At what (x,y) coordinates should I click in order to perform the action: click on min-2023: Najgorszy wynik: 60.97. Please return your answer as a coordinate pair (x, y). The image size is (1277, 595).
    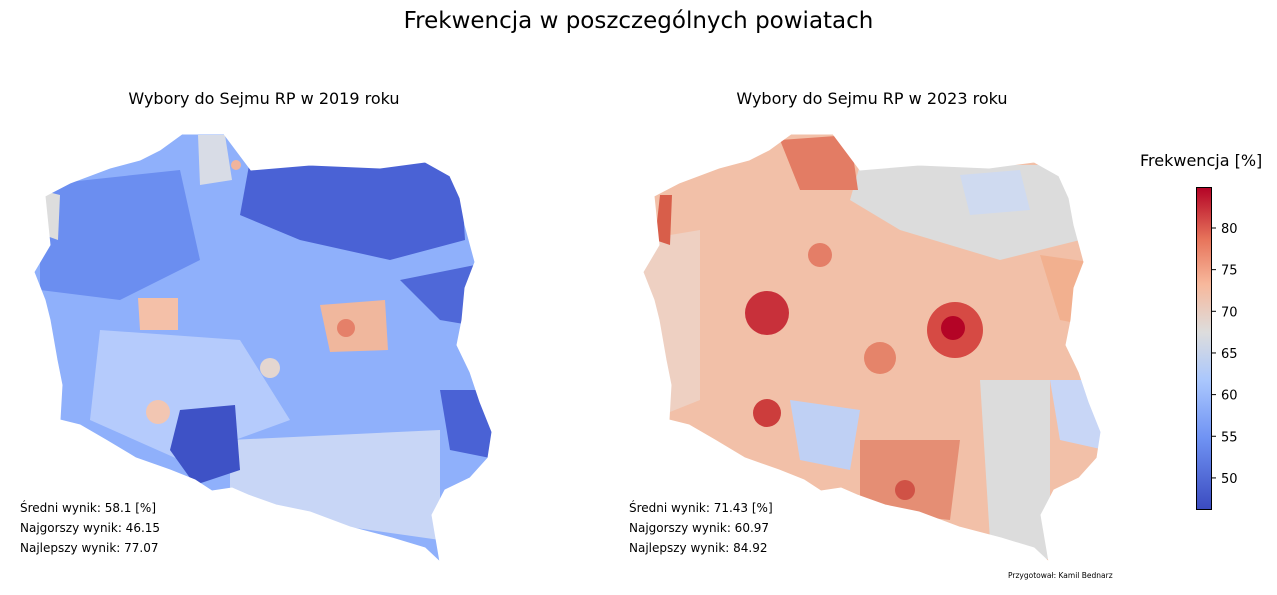
    Looking at the image, I should click on (699, 528).